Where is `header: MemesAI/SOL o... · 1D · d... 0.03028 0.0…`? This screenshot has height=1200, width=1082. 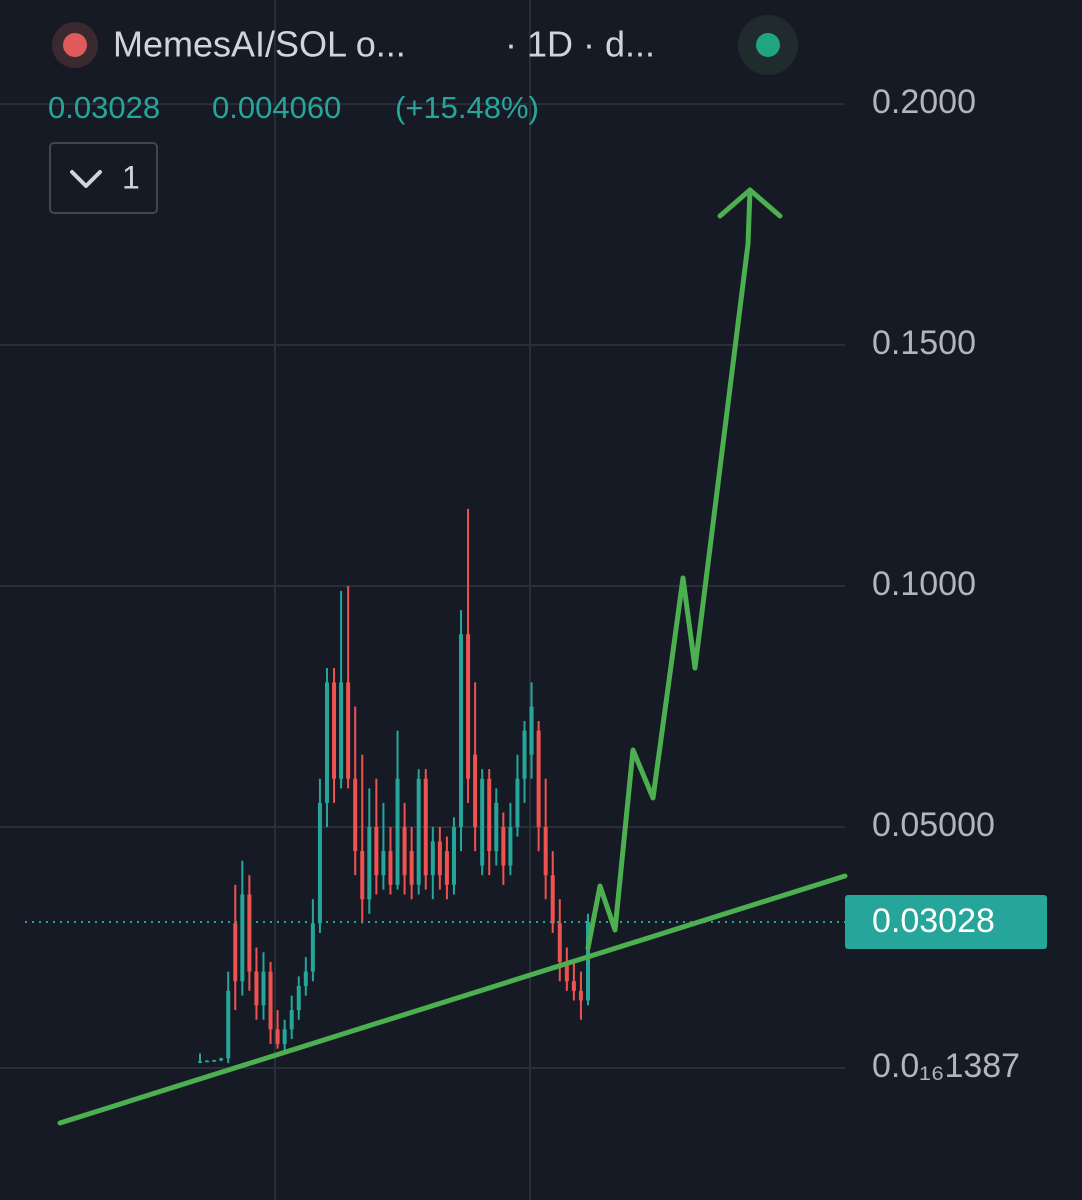
header: MemesAI/SOL o... · 1D · d... 0.03028 0.0… is located at coordinates (423, 114).